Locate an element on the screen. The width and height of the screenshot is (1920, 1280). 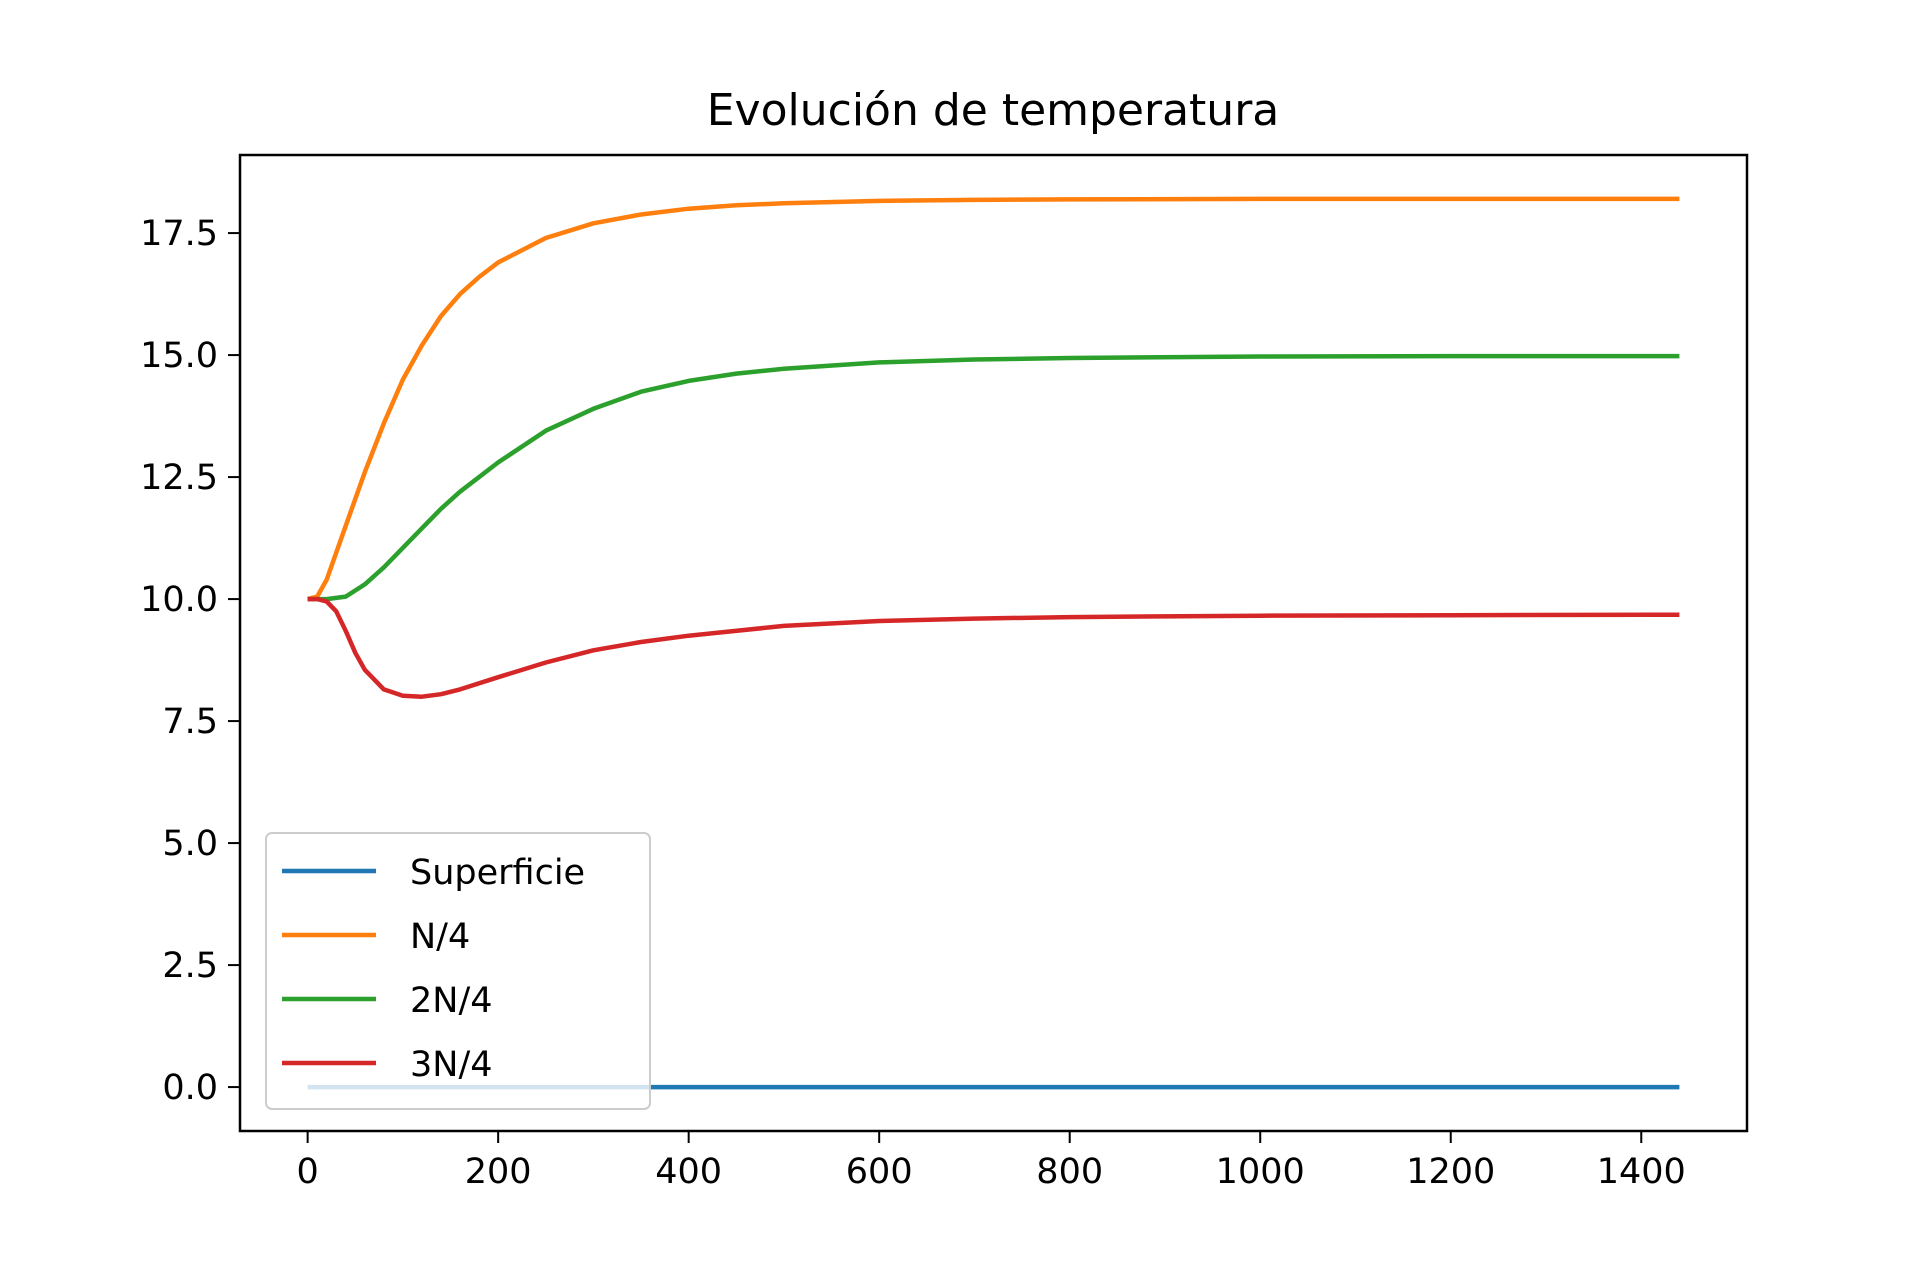
legend-label-2n-4: 2N/4 is located at coordinates (451, 1001).